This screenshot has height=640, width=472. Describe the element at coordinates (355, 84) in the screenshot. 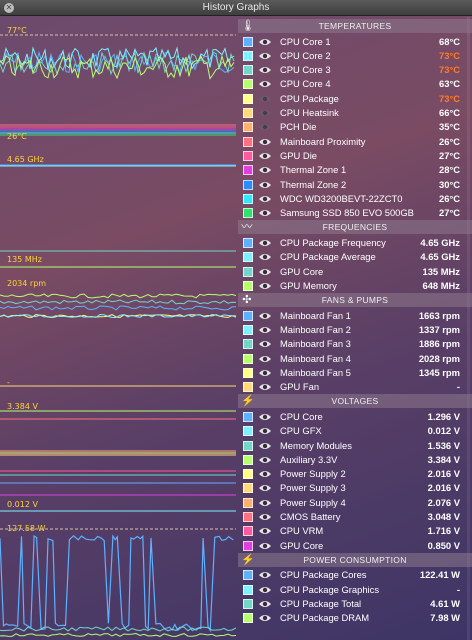

I see `sensor-row-cpu-core-4: CPU Core 4 63°C` at that location.